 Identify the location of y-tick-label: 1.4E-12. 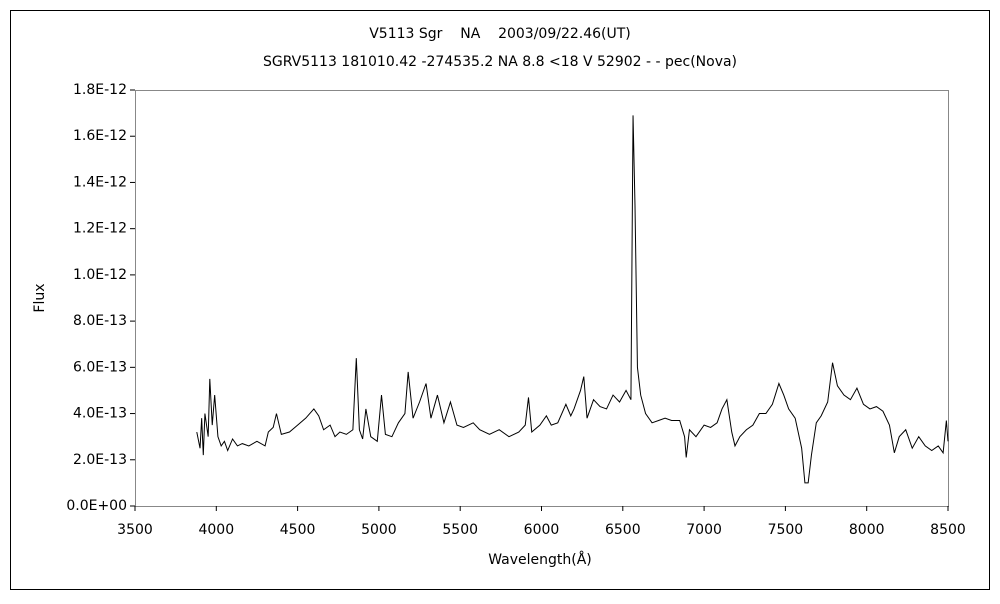
(100, 182).